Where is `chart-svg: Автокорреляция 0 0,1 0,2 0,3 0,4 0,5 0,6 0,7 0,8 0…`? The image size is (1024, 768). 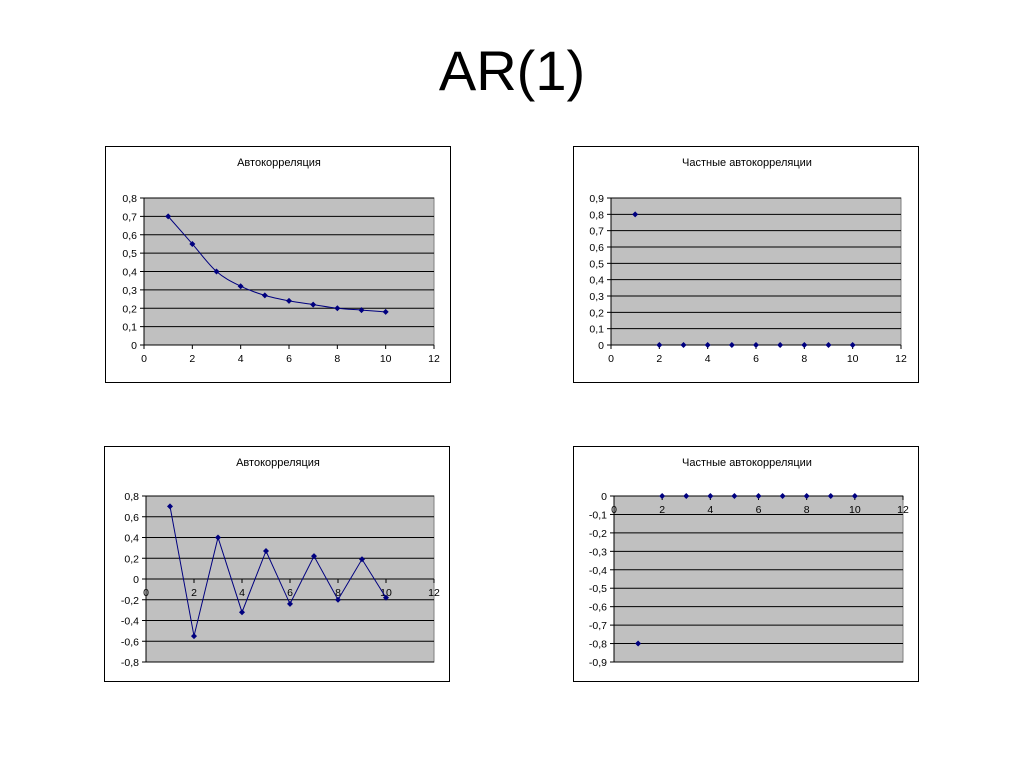 chart-svg: Автокорреляция 0 0,1 0,2 0,3 0,4 0,5 0,6 0,7 0,8 0… is located at coordinates (281, 261).